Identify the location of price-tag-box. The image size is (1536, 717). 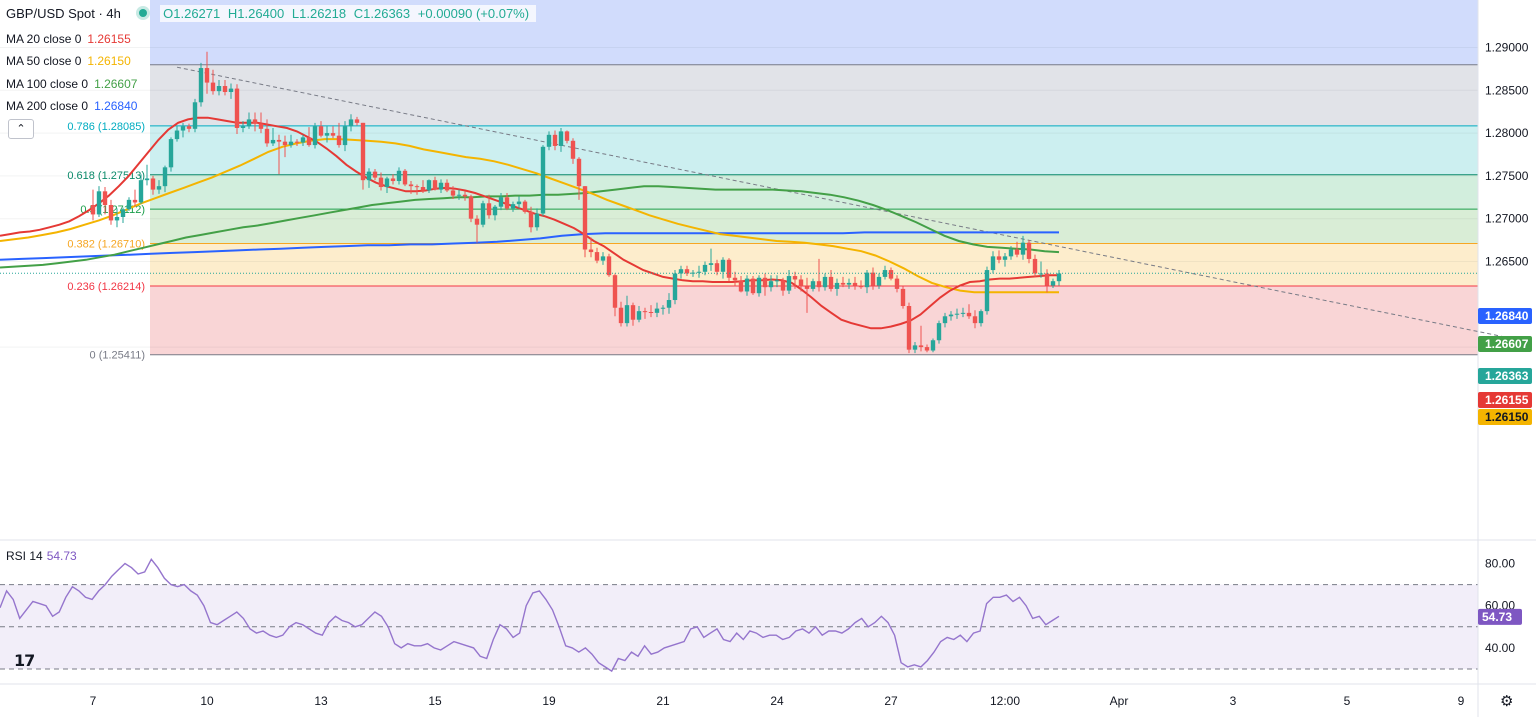
(1505, 316).